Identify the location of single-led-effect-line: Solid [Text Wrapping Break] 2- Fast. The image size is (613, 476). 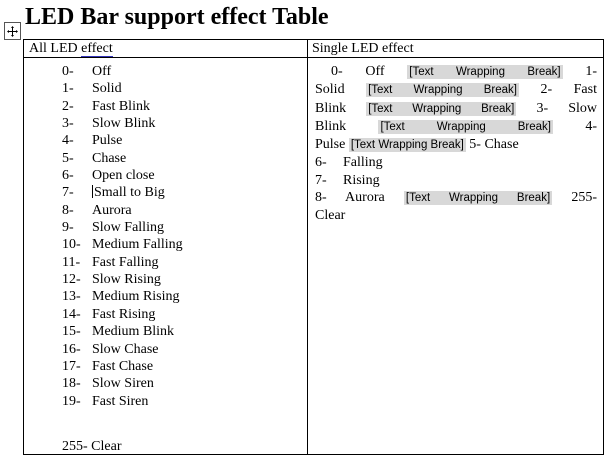
(456, 90).